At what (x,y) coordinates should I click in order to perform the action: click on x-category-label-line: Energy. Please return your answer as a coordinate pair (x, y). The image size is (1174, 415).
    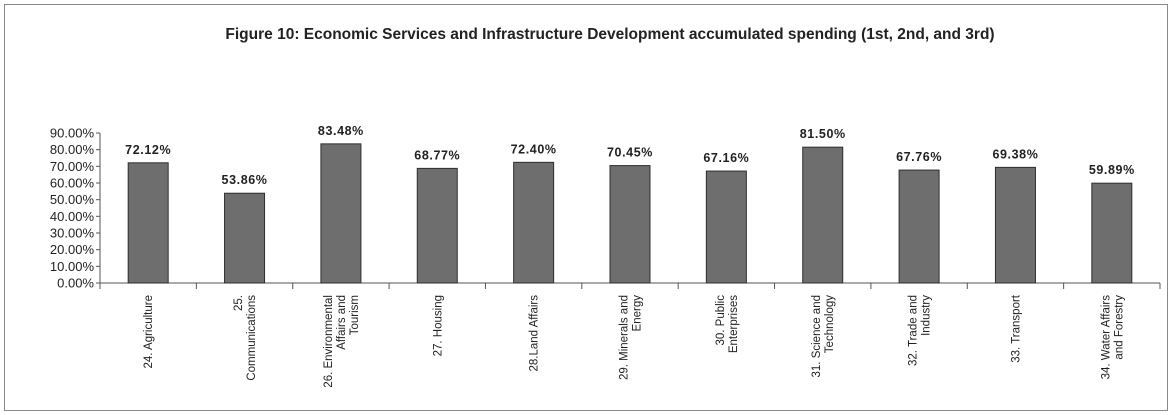
    Looking at the image, I should click on (638, 313).